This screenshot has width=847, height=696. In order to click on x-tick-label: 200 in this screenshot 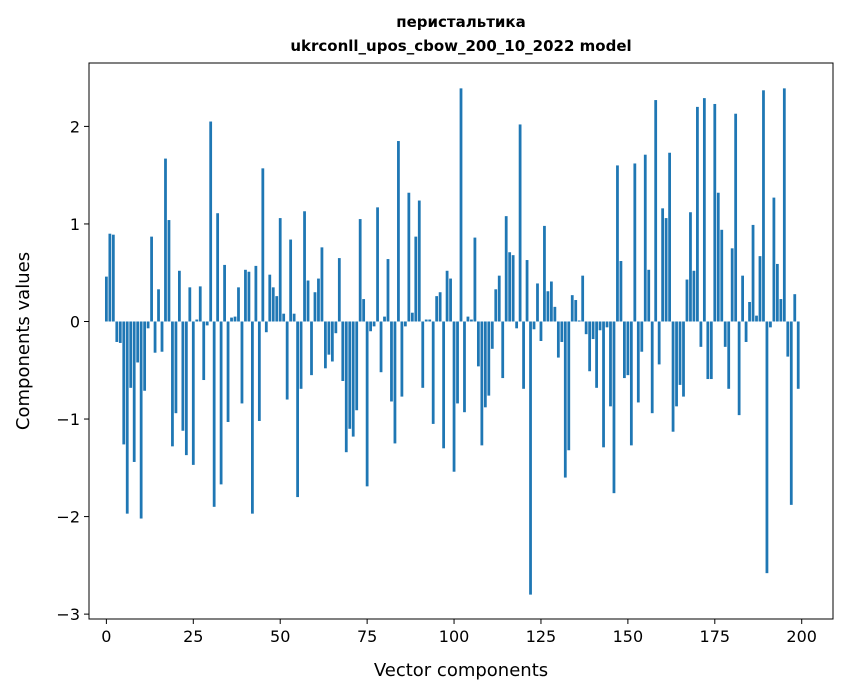, I will do `click(801, 636)`.